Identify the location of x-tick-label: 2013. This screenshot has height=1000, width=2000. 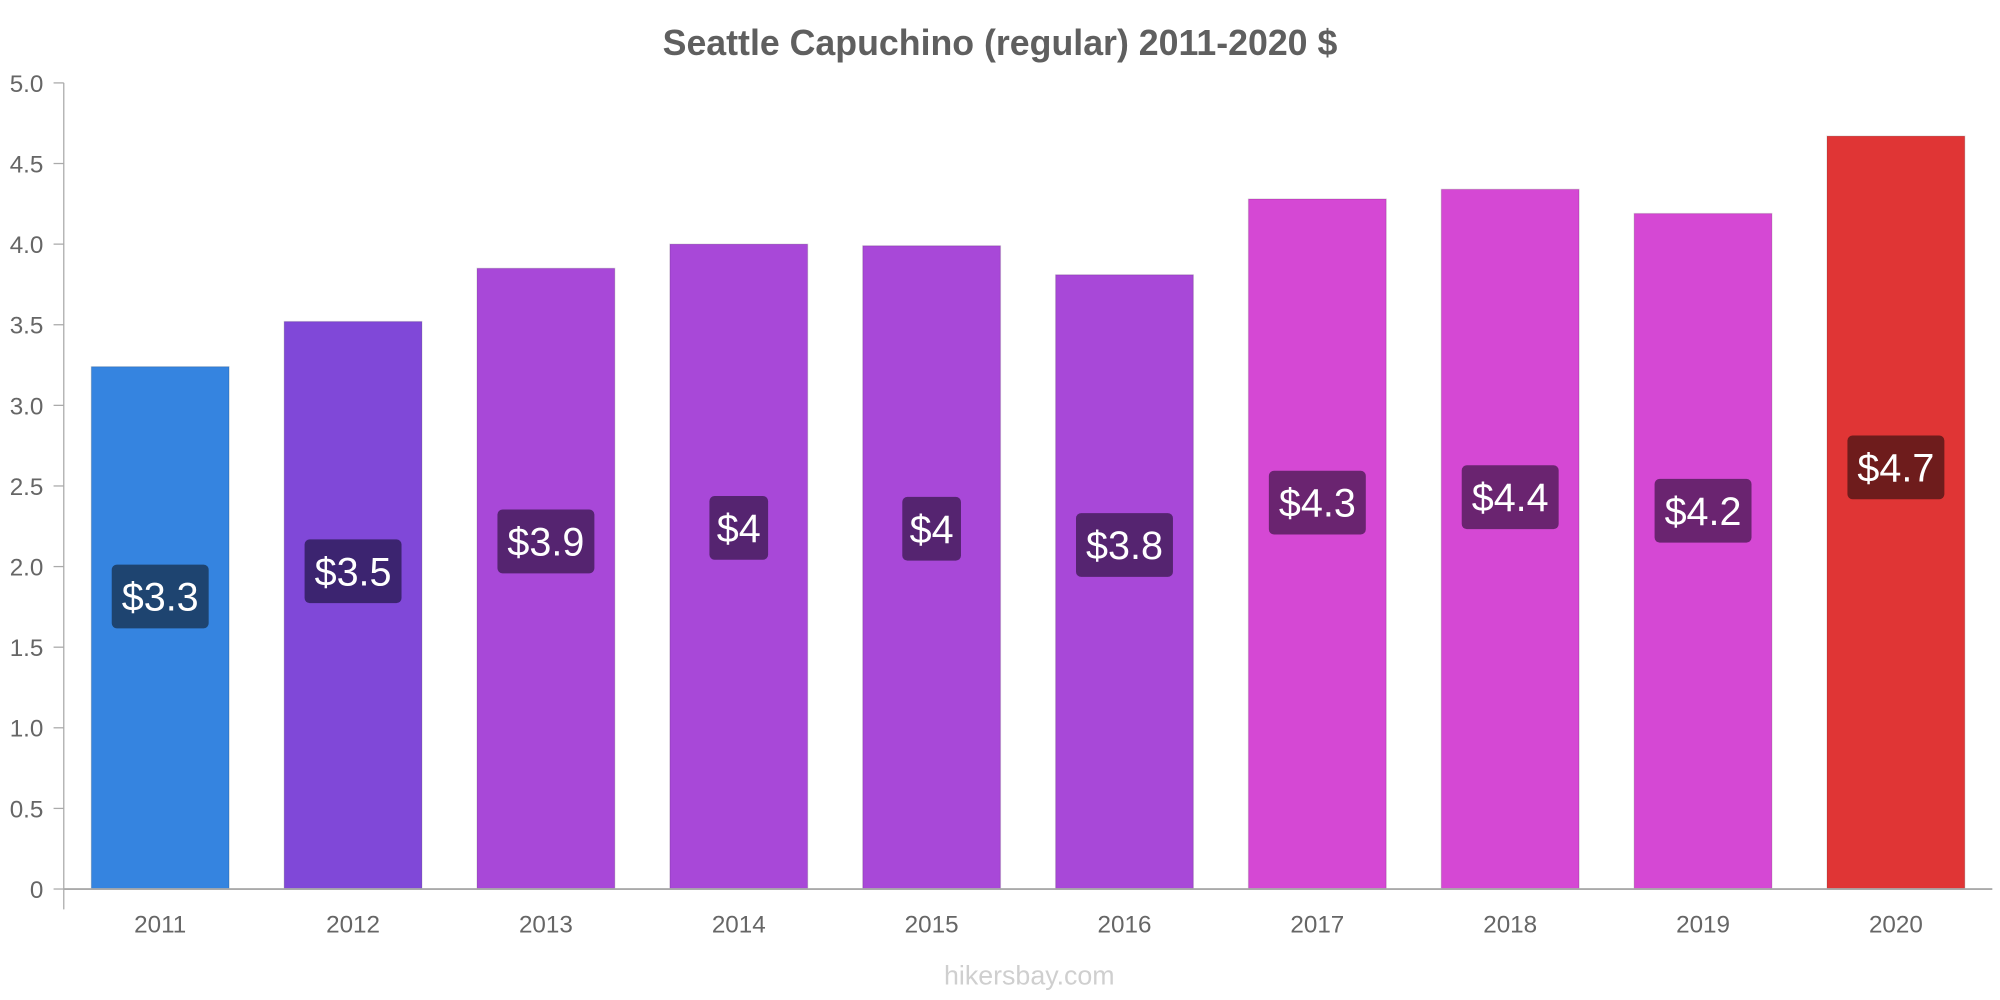
(546, 924).